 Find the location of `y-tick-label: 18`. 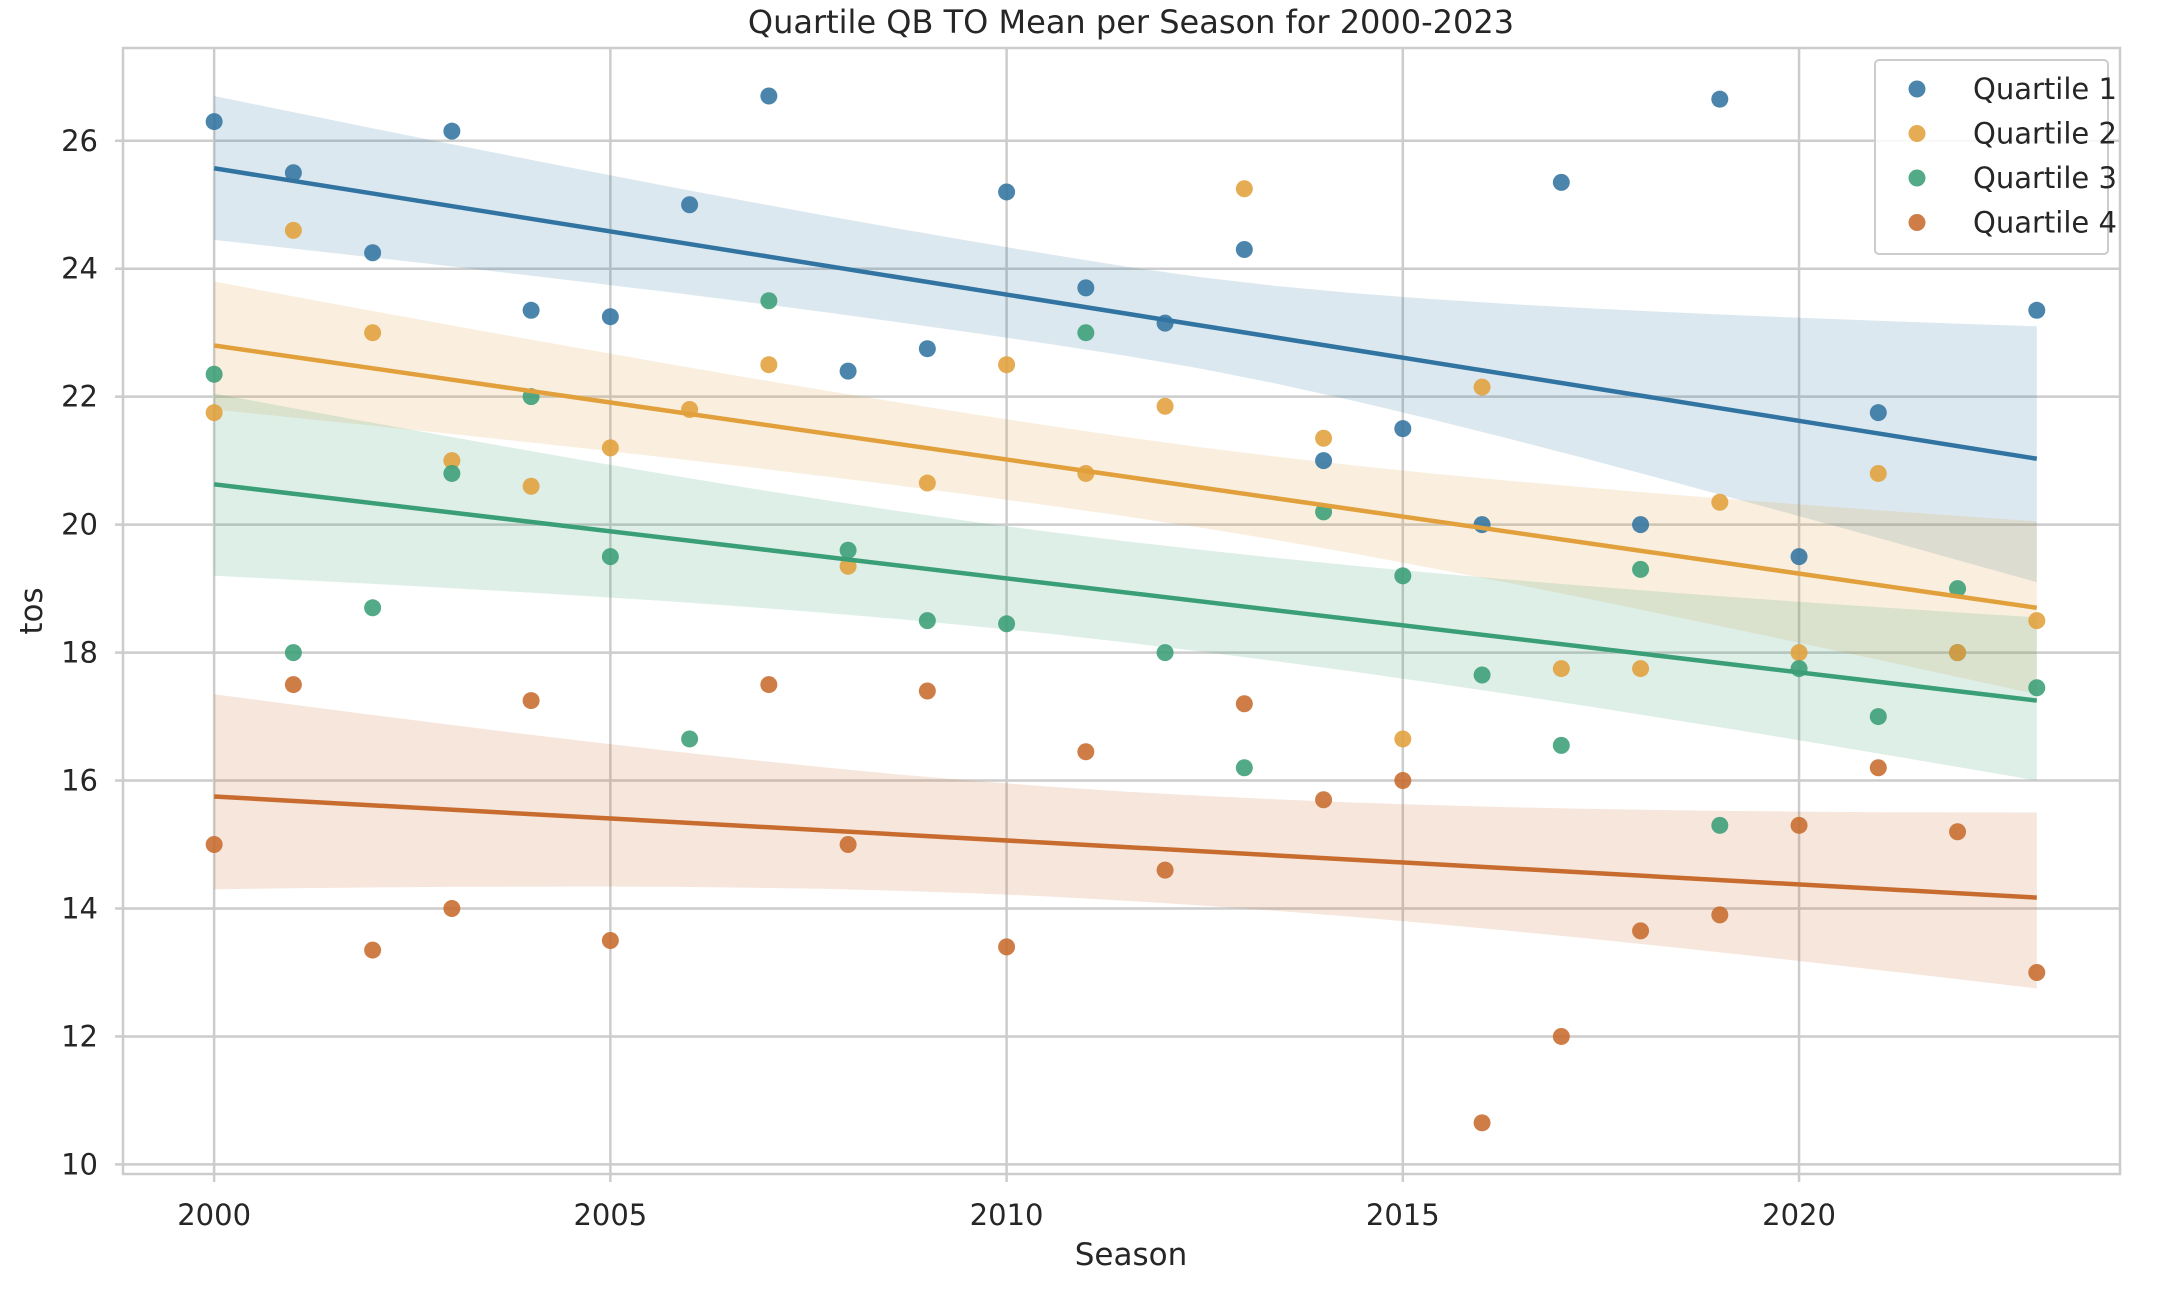

y-tick-label: 18 is located at coordinates (79, 653).